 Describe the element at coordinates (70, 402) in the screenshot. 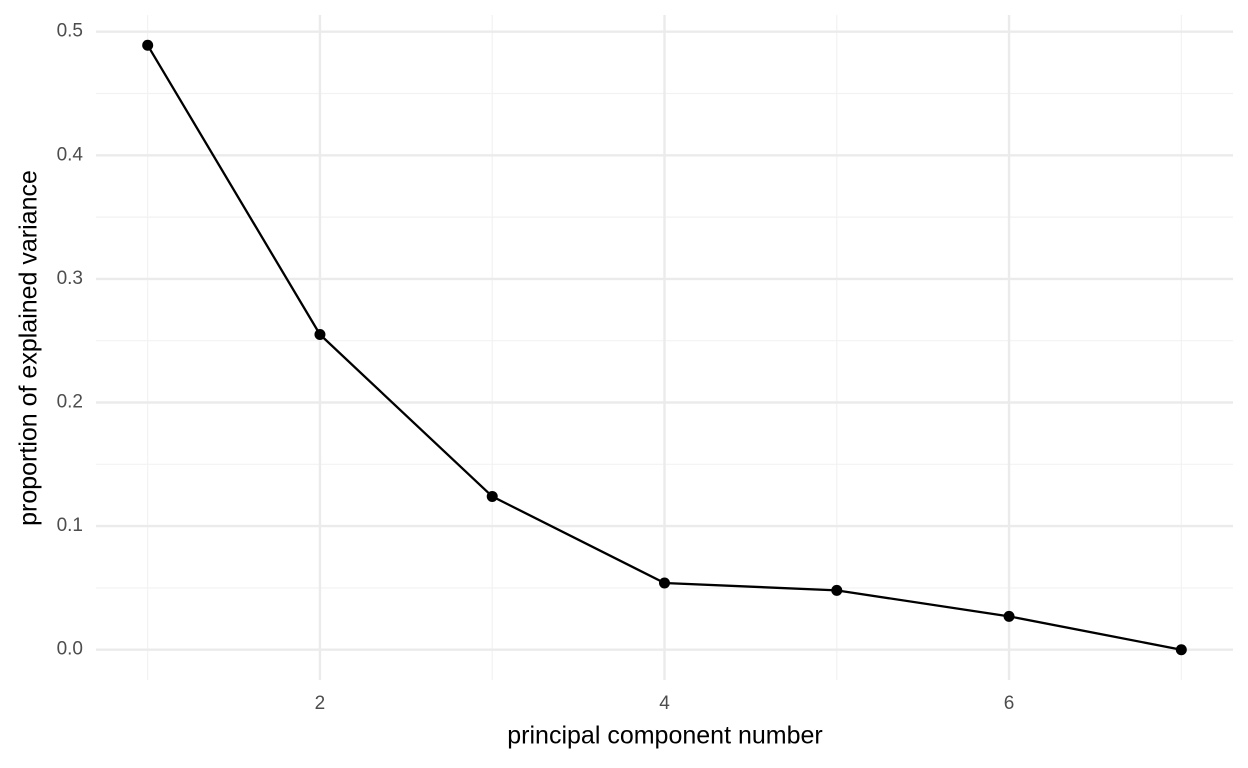

I see `y-tick-label: 0.2` at that location.